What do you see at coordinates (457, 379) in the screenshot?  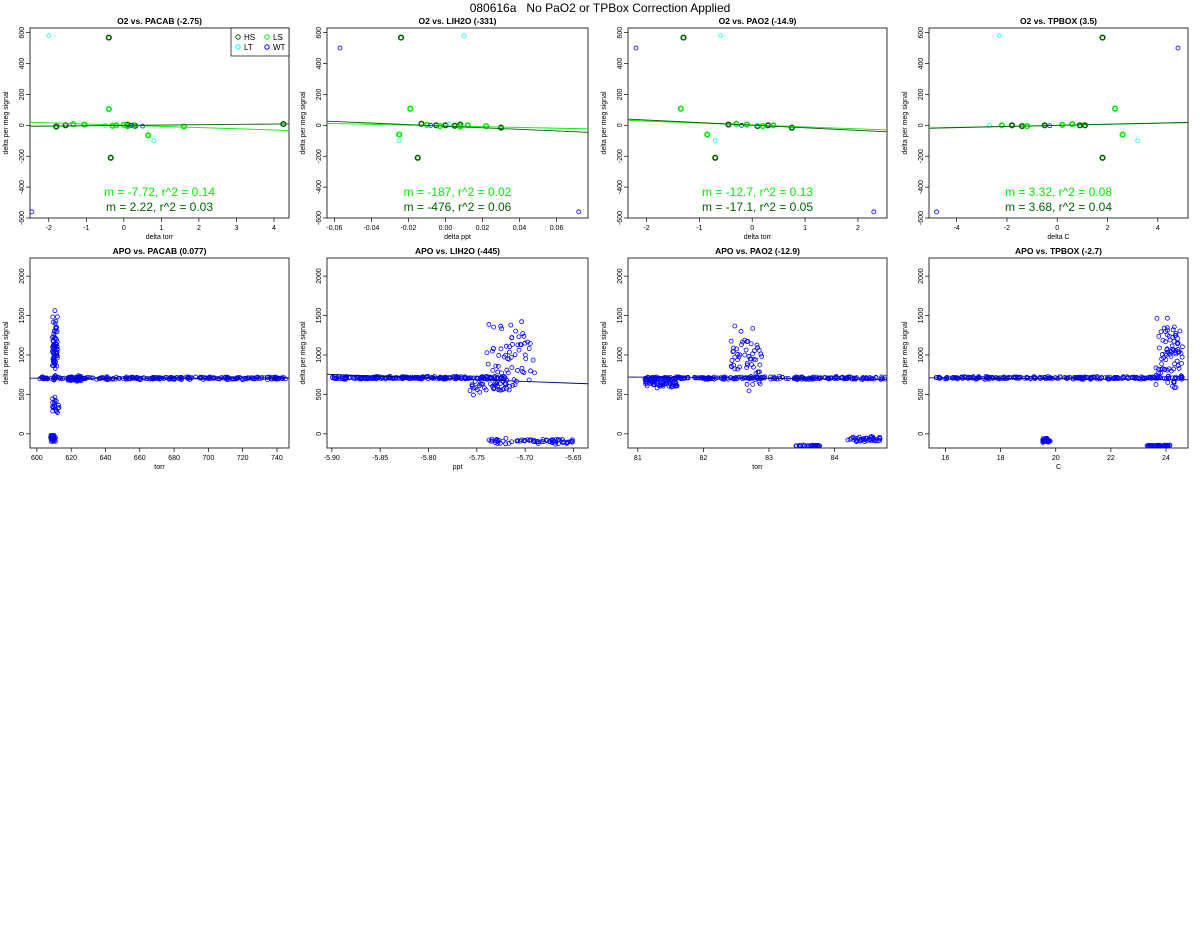 I see `fit-line` at bounding box center [457, 379].